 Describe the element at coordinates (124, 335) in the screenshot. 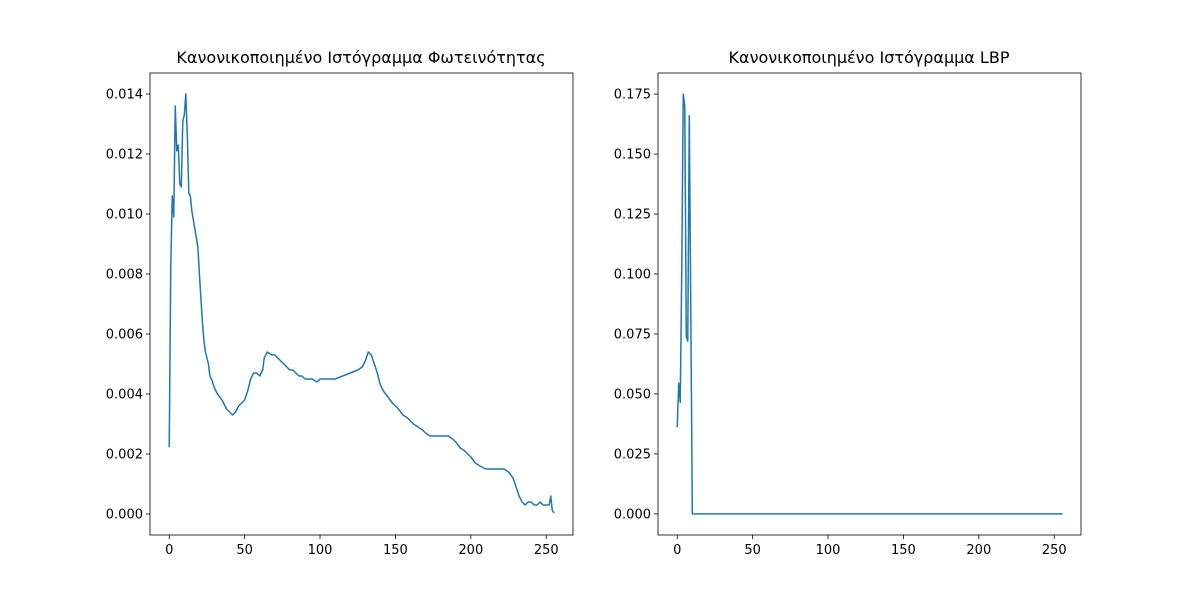

I see `y-tick-label: 0.006` at that location.